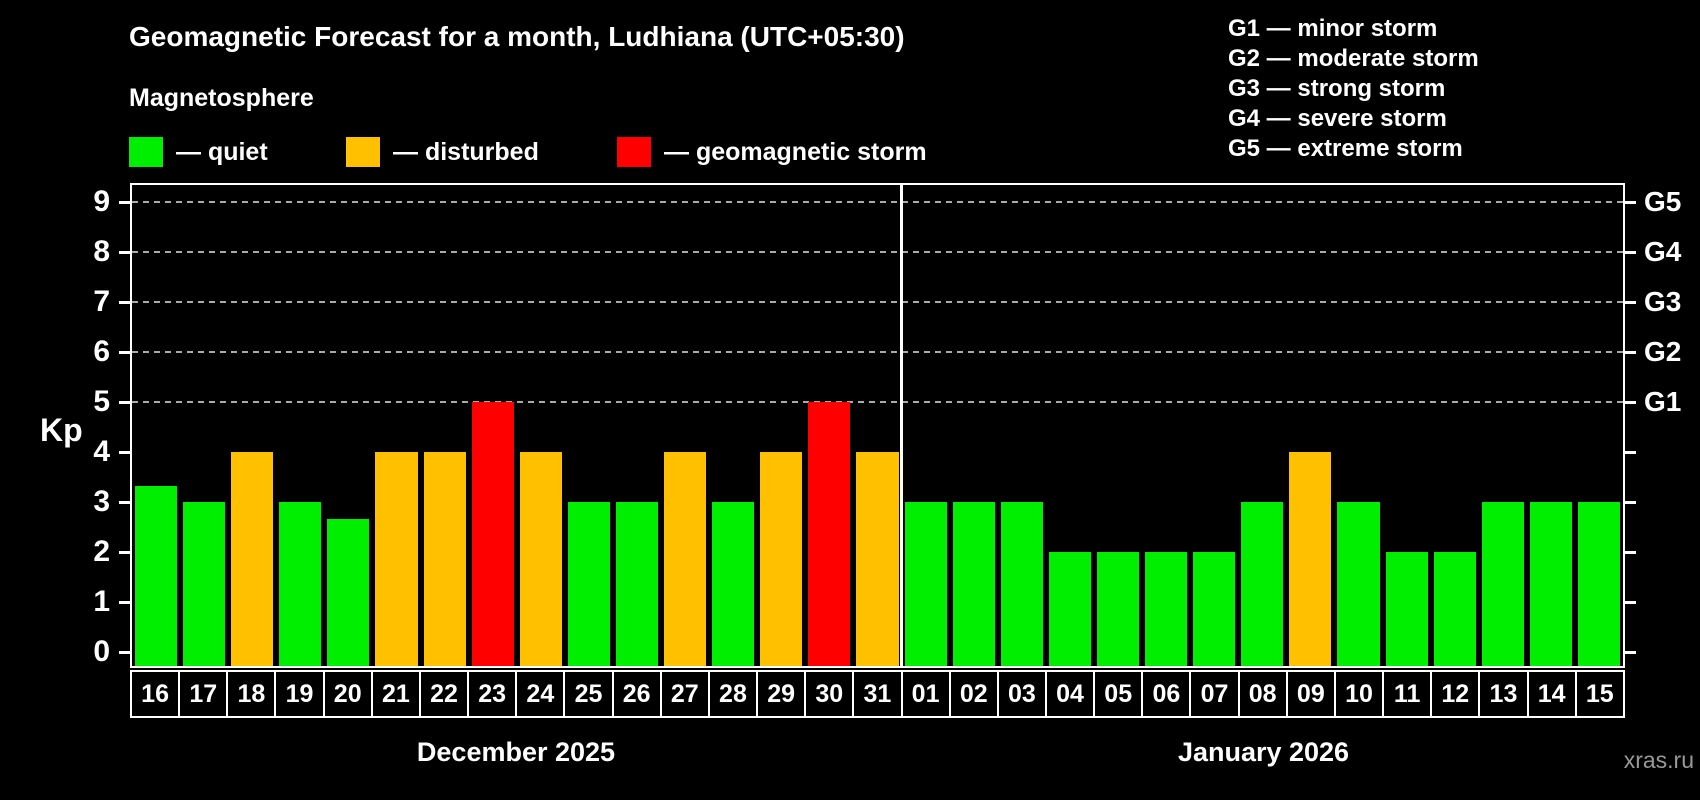  I want to click on day-label-15: 15, so click(1599, 694).